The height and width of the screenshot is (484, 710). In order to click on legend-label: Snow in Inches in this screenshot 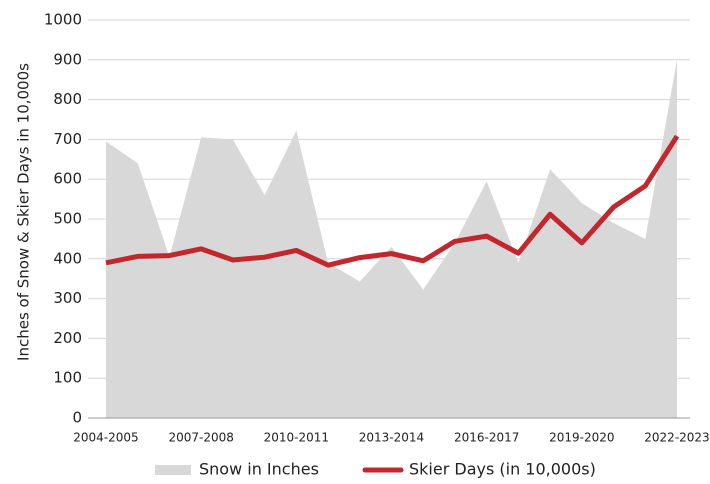, I will do `click(259, 469)`.